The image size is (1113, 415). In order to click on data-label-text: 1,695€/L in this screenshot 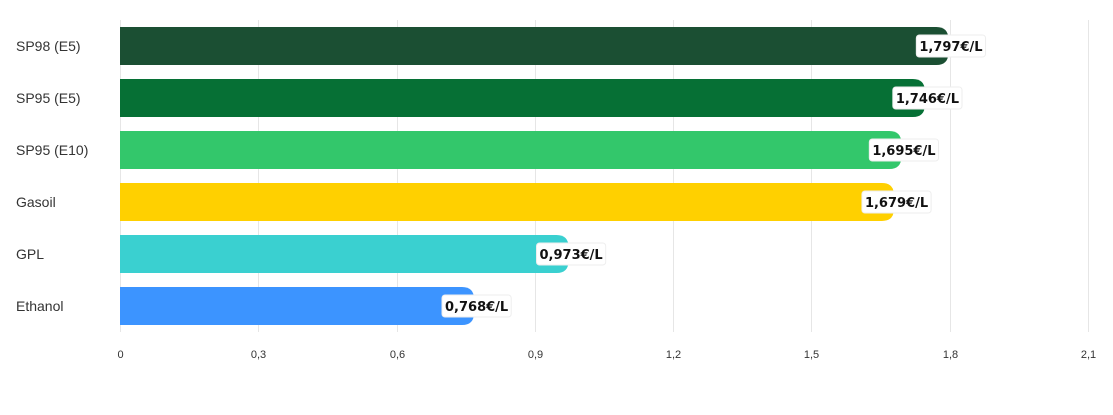, I will do `click(903, 151)`.